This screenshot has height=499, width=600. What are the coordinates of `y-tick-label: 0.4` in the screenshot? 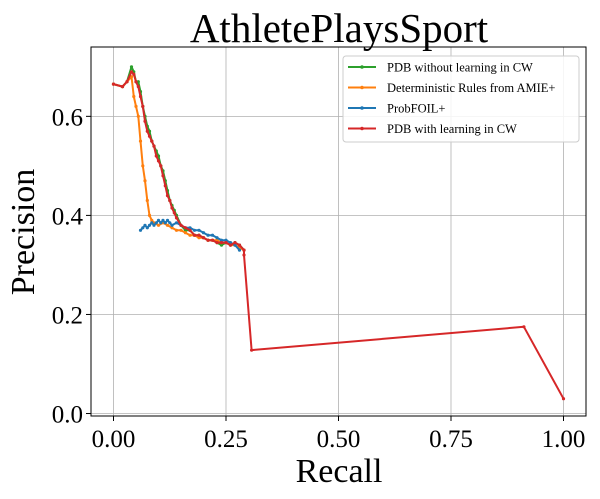 It's located at (68, 216).